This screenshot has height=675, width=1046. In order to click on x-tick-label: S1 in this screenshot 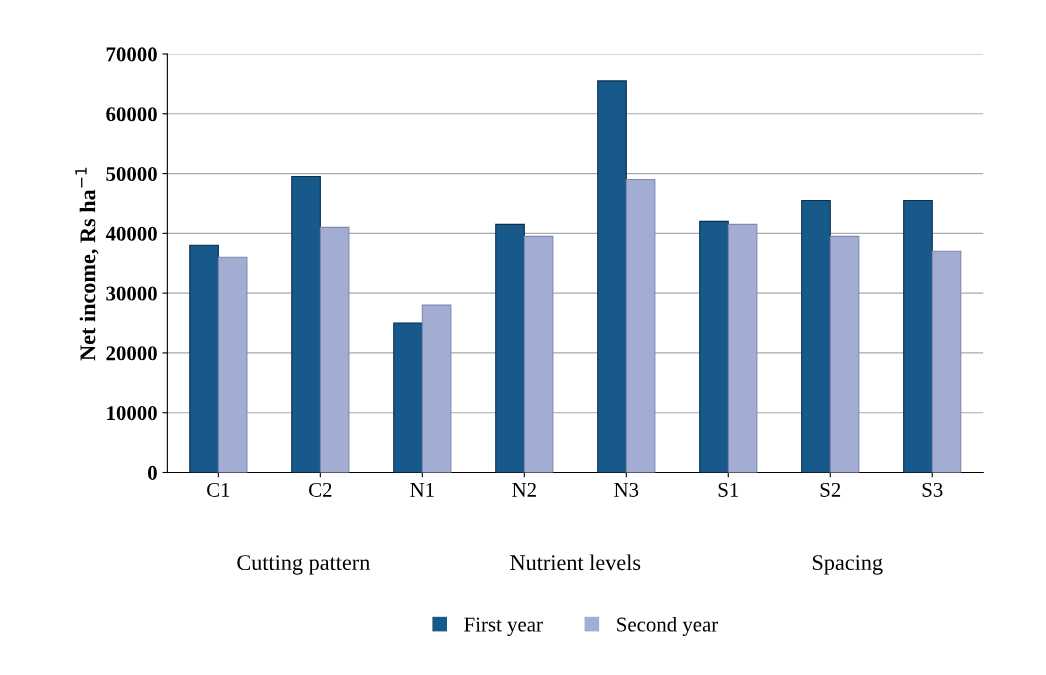, I will do `click(728, 489)`.